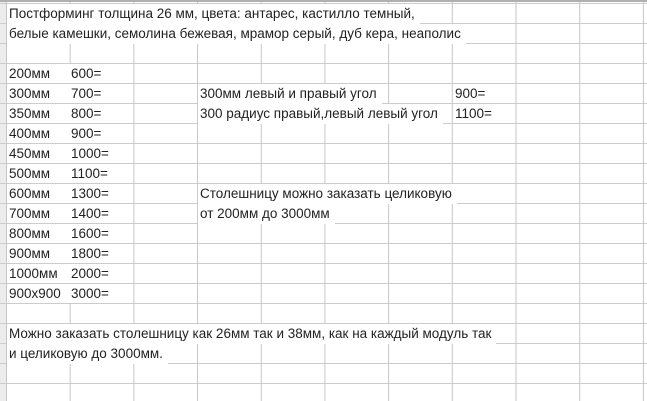 The width and height of the screenshot is (647, 401). What do you see at coordinates (31, 93) in the screenshot?
I see `size-cell: 300мм` at bounding box center [31, 93].